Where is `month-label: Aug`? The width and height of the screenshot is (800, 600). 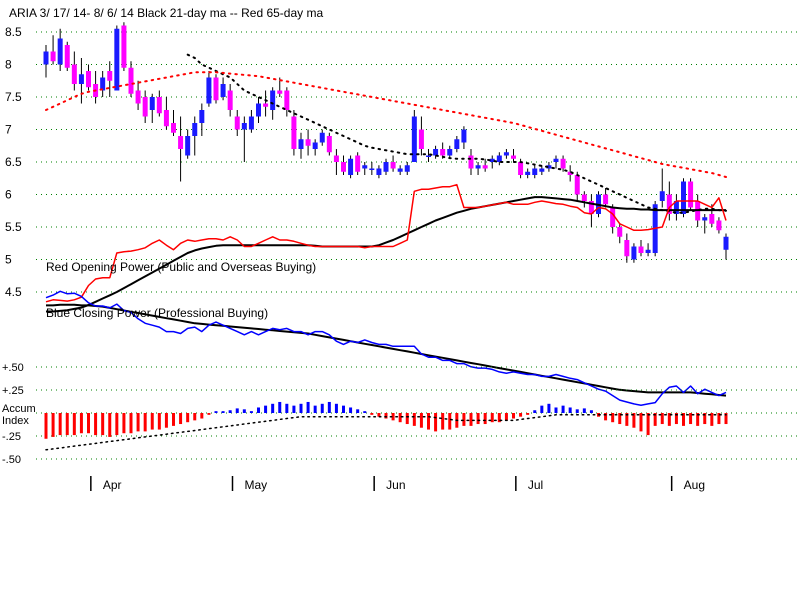
month-label: Aug is located at coordinates (694, 485).